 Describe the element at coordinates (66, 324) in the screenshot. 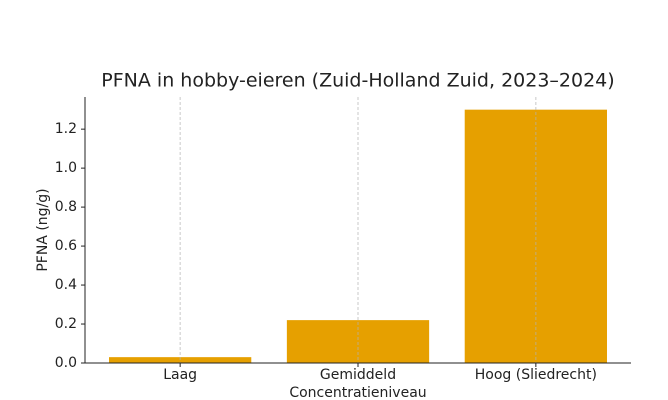

I see `y-tick-label: 0.2` at that location.